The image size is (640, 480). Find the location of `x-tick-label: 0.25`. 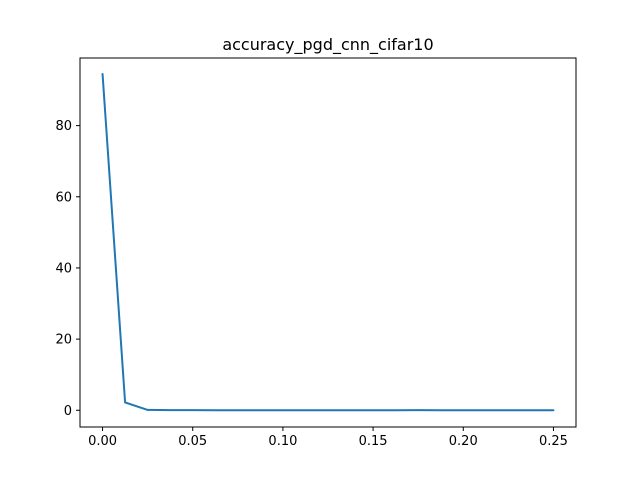

x-tick-label: 0.25 is located at coordinates (553, 441).